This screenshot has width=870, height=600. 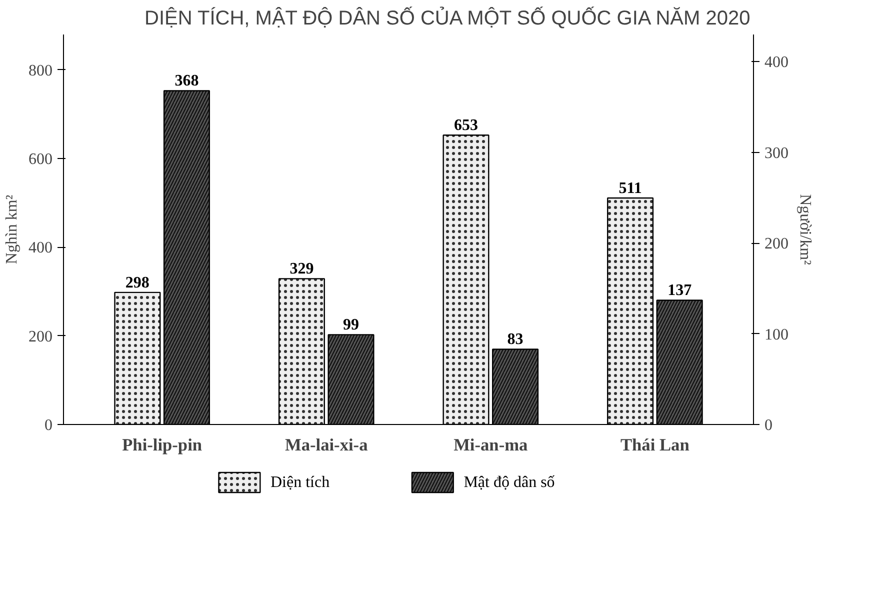 What do you see at coordinates (515, 339) in the screenshot?
I see `data-label: 83` at bounding box center [515, 339].